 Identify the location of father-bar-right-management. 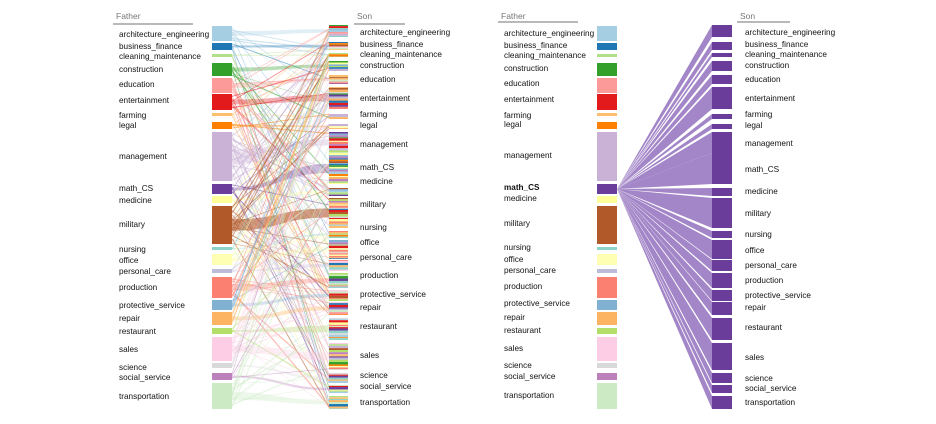
(607, 156).